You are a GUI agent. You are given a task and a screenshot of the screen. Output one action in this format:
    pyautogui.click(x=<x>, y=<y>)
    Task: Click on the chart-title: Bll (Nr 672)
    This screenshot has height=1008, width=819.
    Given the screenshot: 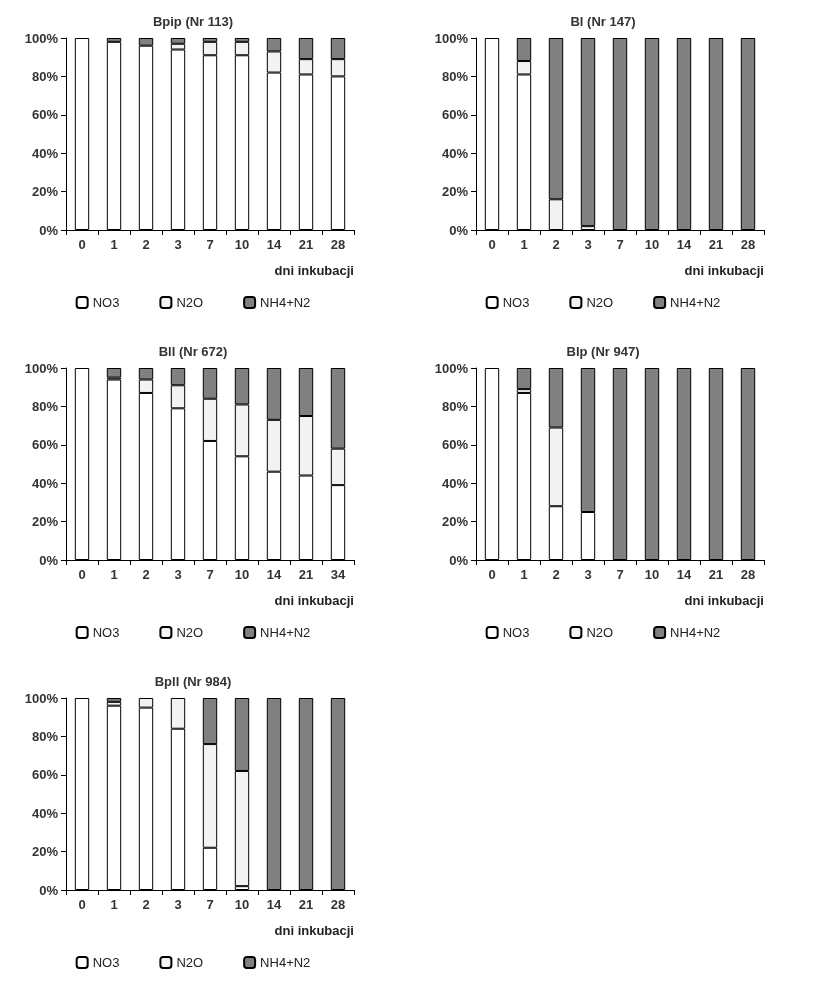 What is the action you would take?
    pyautogui.click(x=193, y=351)
    